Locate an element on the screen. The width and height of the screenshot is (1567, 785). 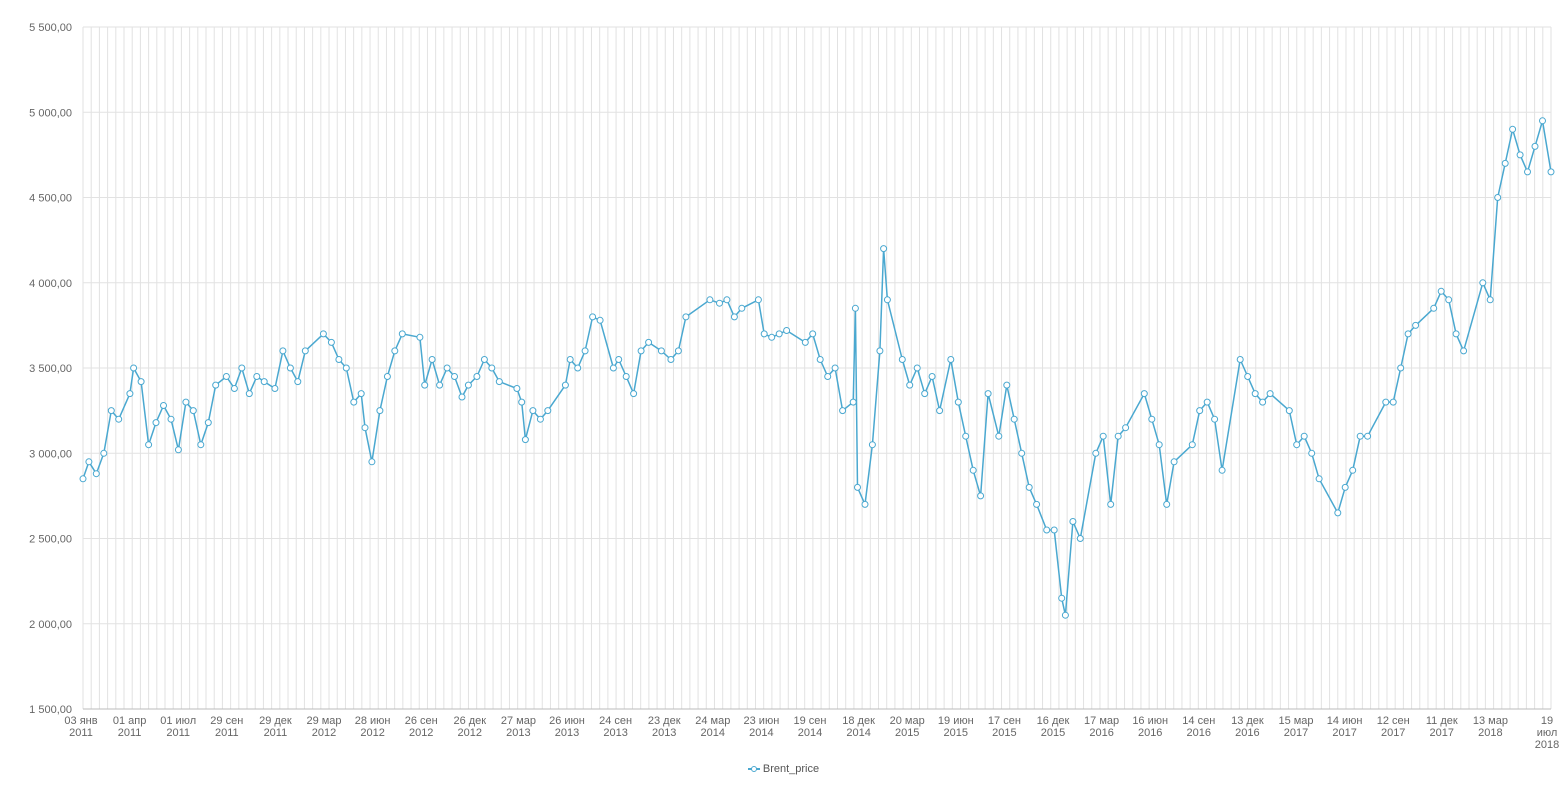
x-tick-label: 26 дек 2012 is located at coordinates (469, 727).